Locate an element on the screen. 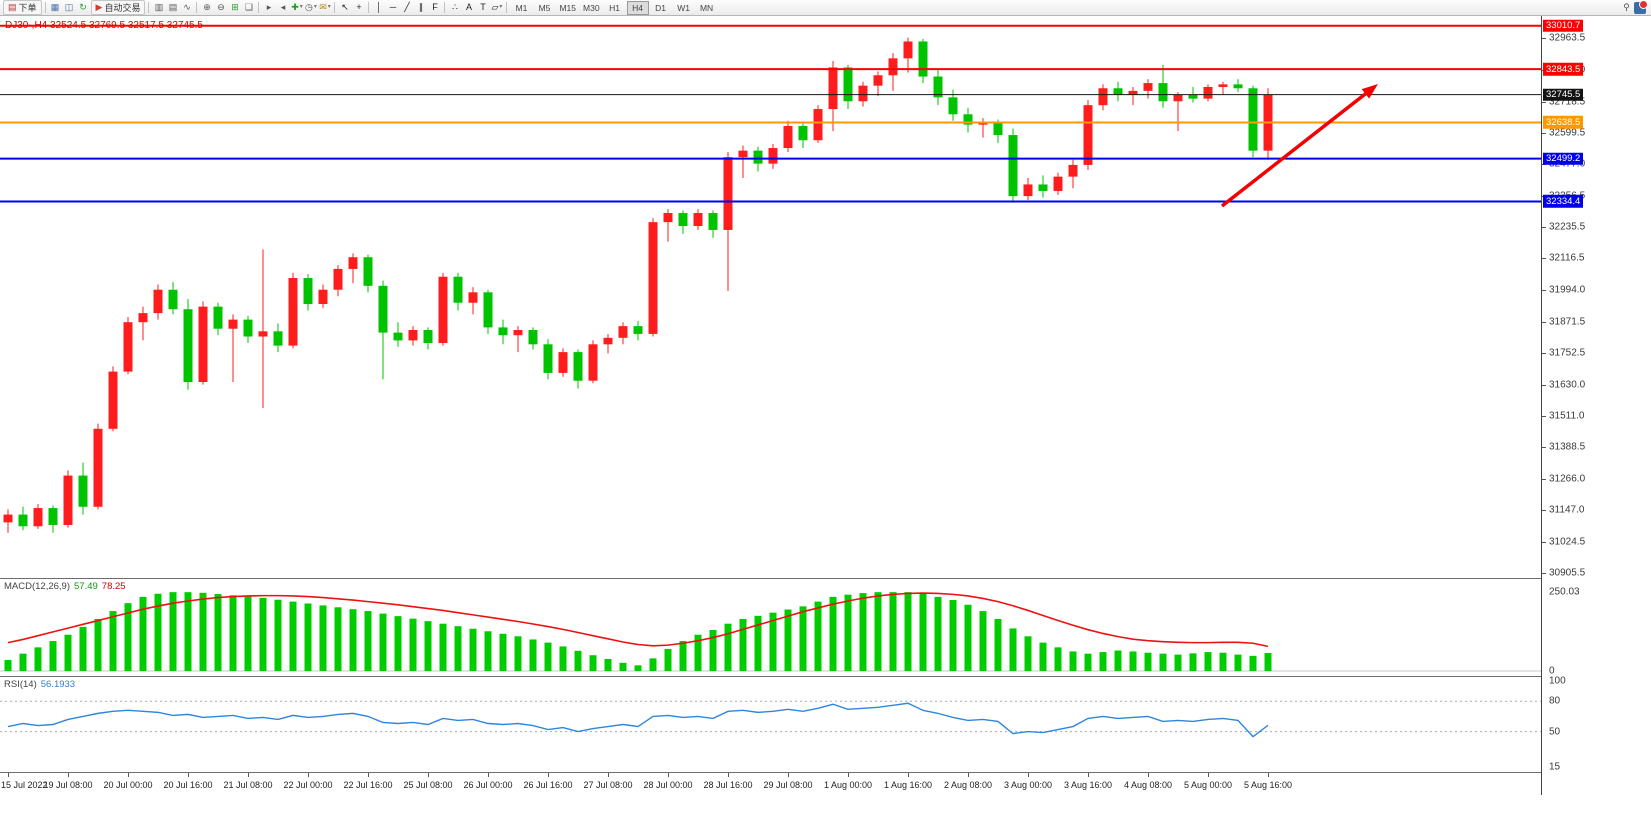 The height and width of the screenshot is (830, 1651). rsi-panel: RSI(14) 56.1933 is located at coordinates (770, 724).